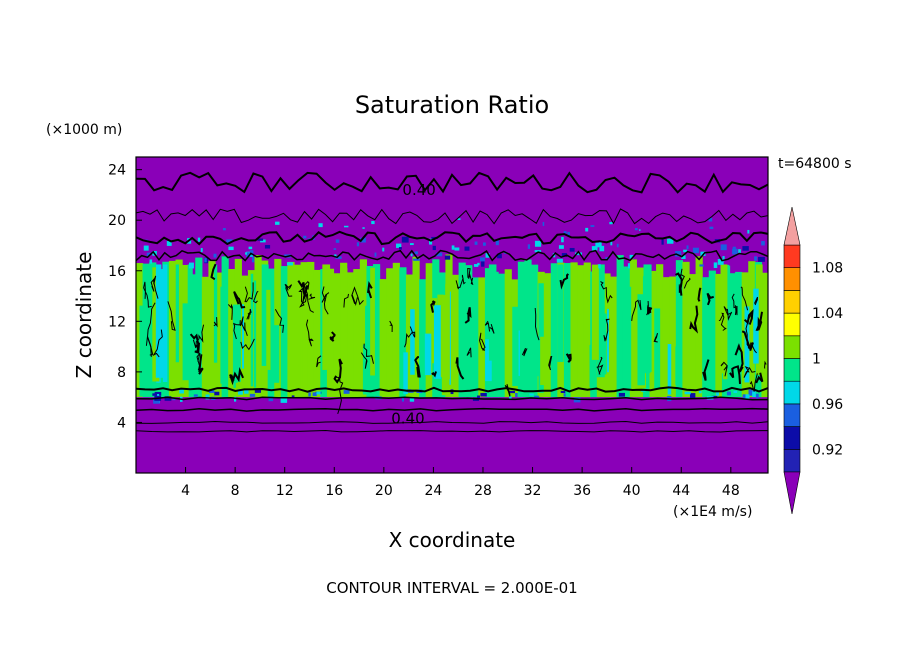  Describe the element at coordinates (813, 360) in the screenshot. I see `colorbar: 0.92 0.96 1 1.04 1.08` at that location.